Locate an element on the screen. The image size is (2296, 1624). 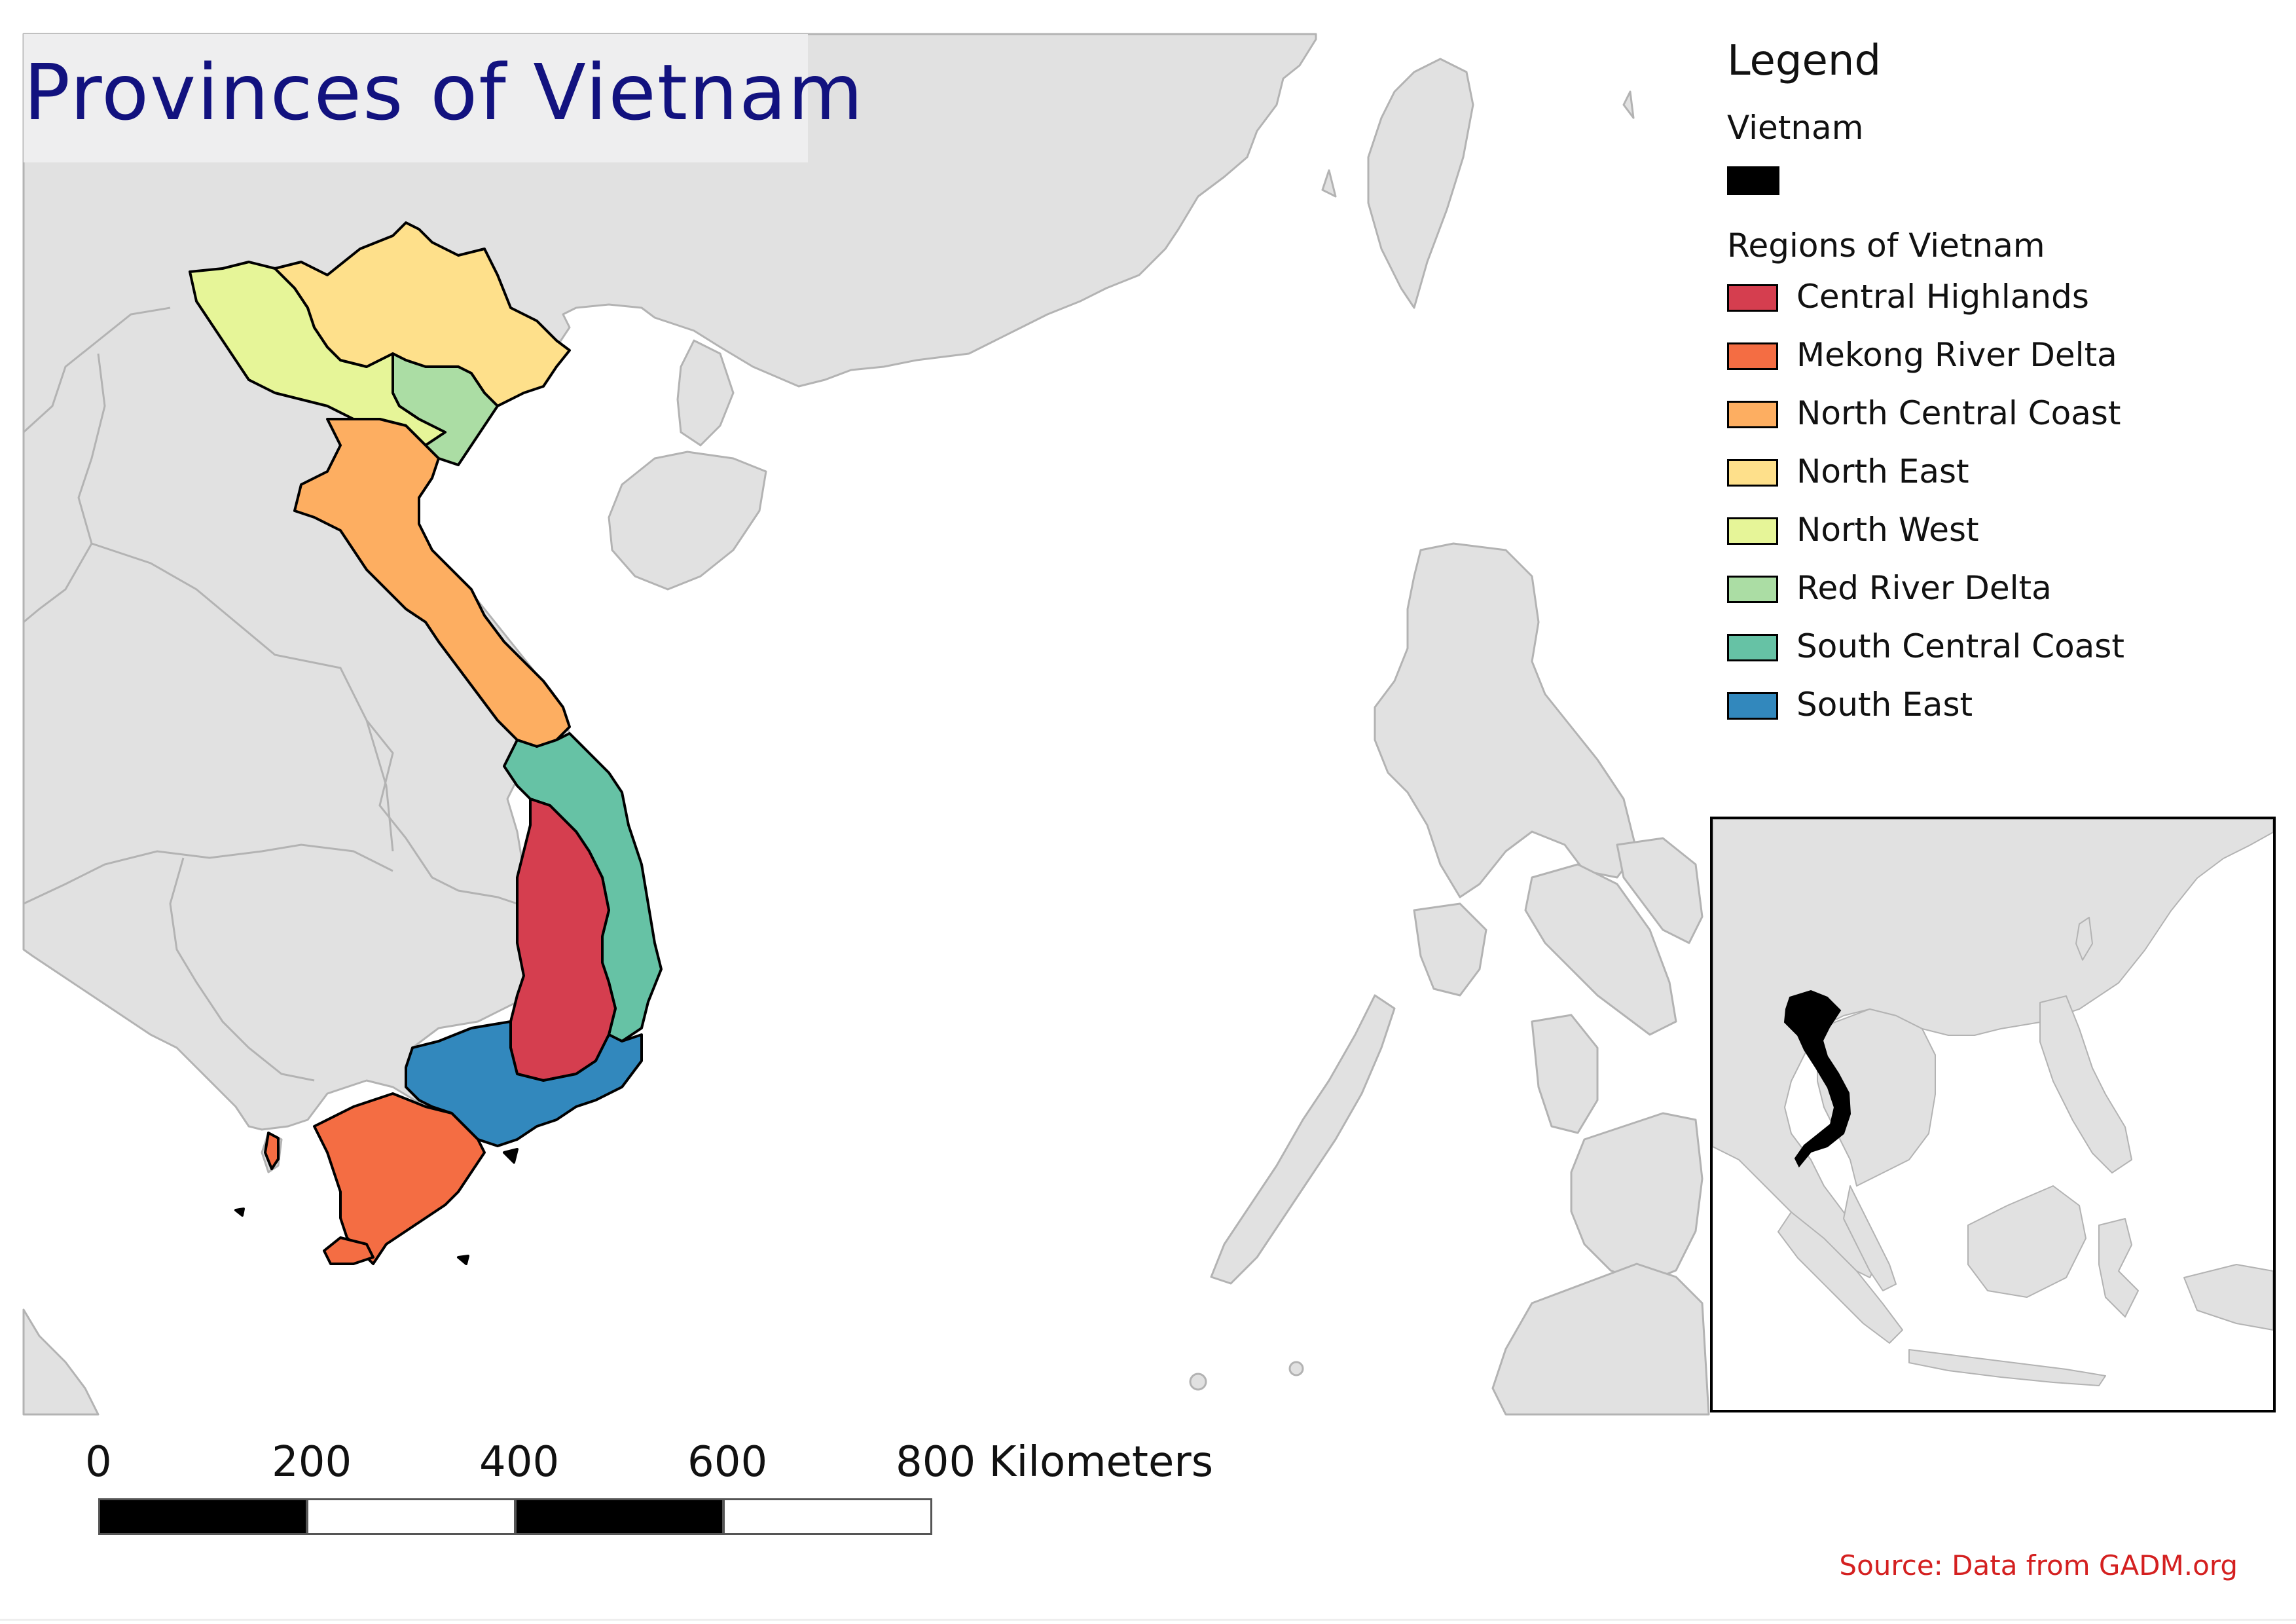
map-title: Provinces of Vietnam is located at coordinates (444, 92).